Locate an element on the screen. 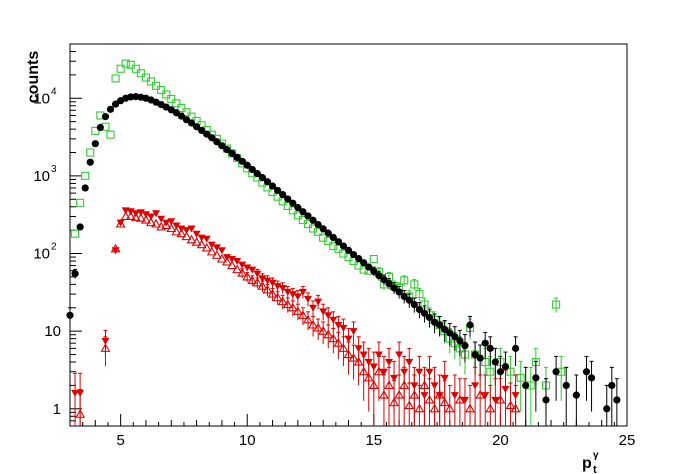  x-tick-label: 20 is located at coordinates (500, 440).